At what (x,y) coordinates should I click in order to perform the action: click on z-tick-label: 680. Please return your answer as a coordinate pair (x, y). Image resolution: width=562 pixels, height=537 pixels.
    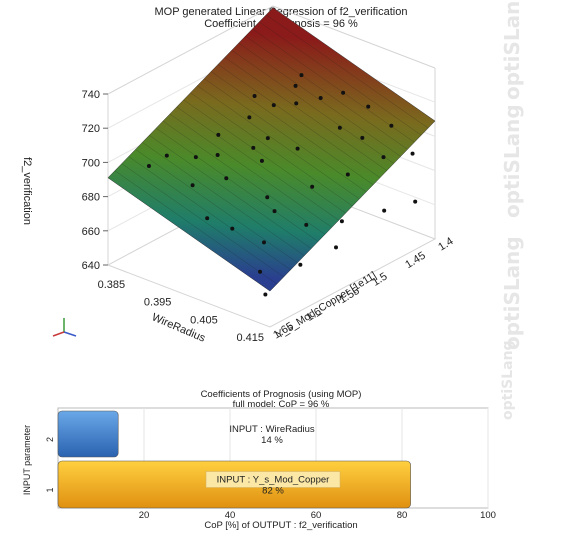
    Looking at the image, I should click on (91, 198).